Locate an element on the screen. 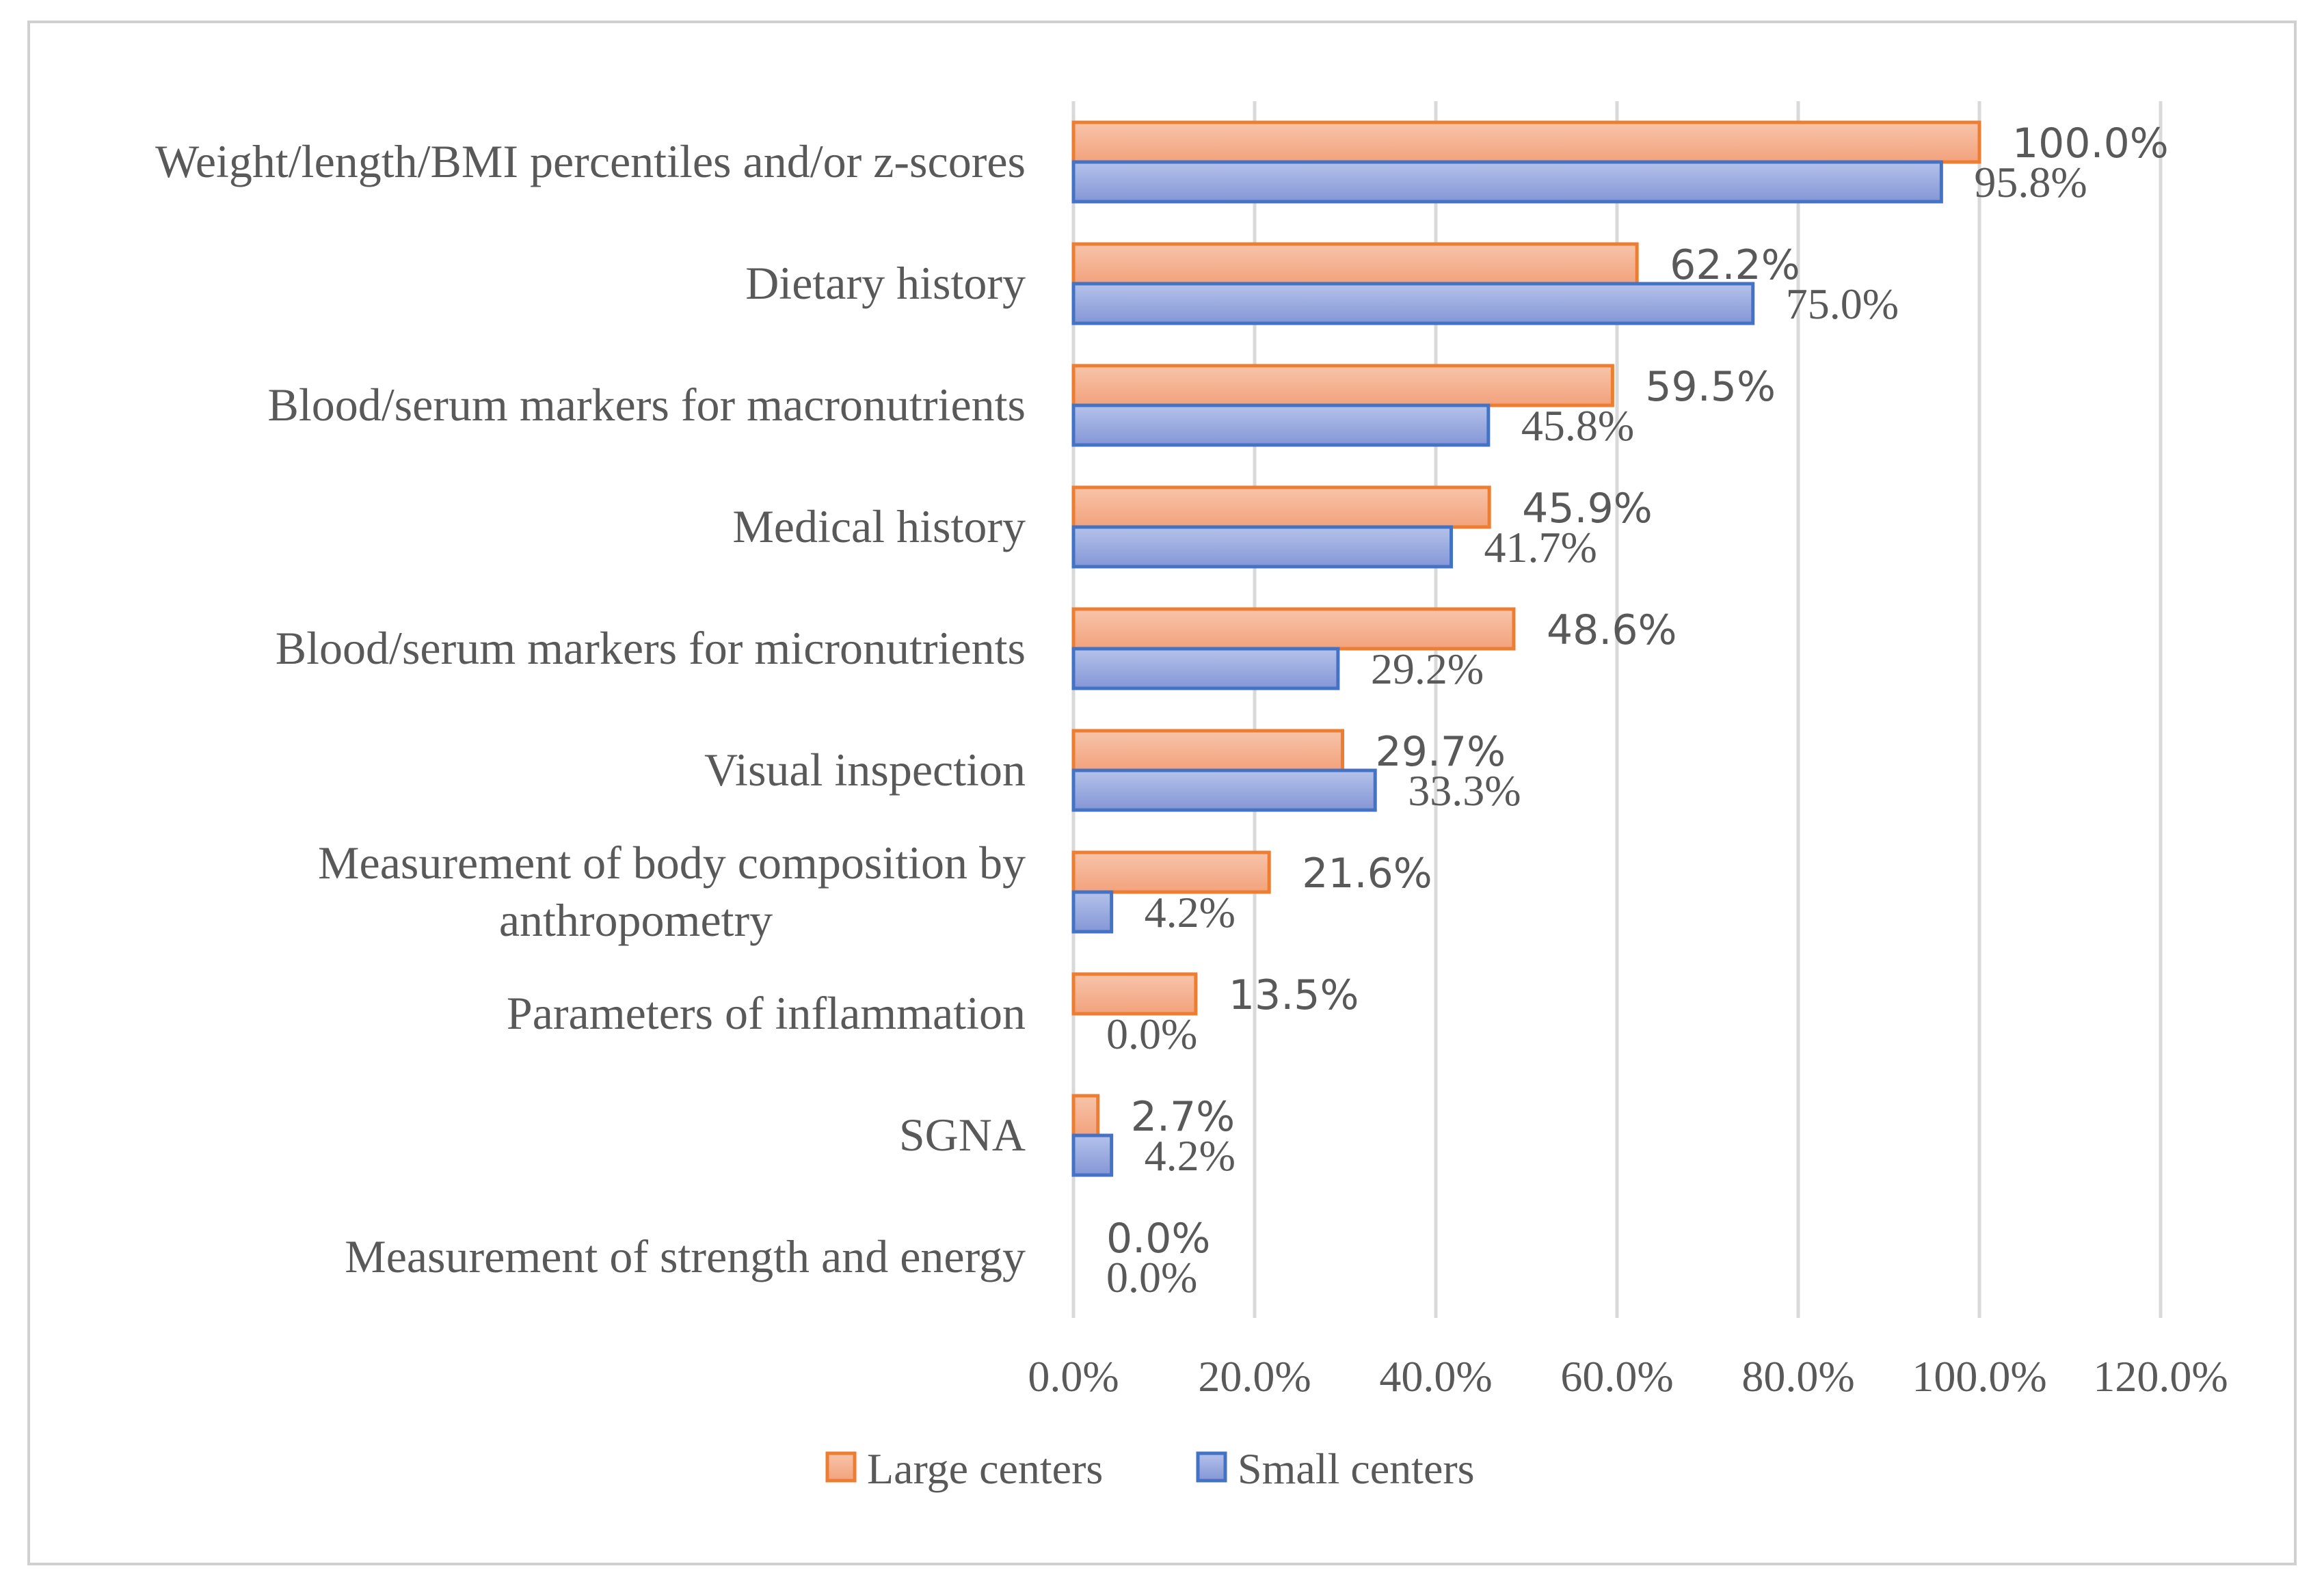  x-tick-label: 100.0% is located at coordinates (1979, 1376).